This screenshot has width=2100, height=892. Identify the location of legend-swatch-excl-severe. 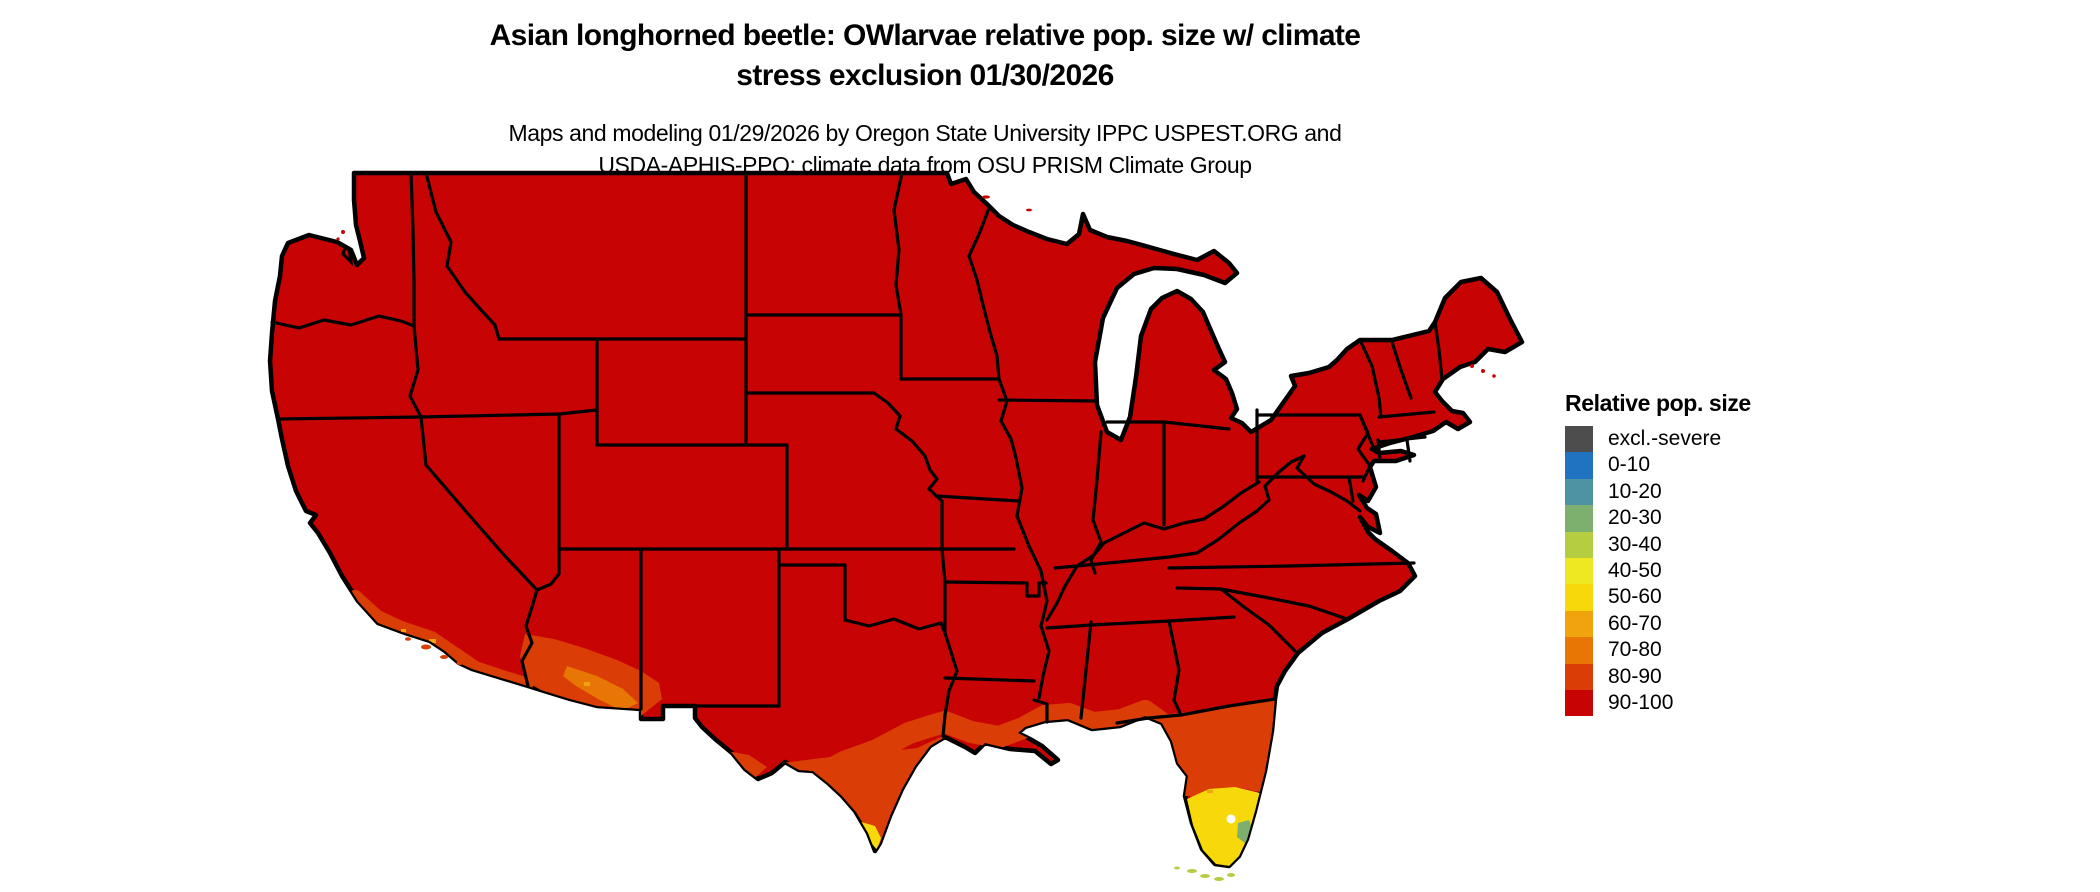
(1579, 439).